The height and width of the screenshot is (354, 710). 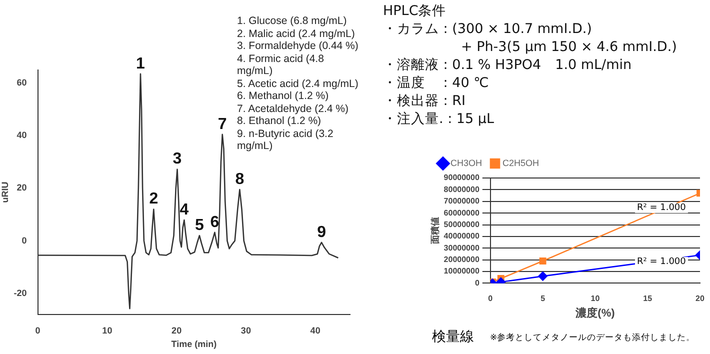 I want to click on annotation: 5. Acetic acid (2.4 mg/mL), so click(x=298, y=84).